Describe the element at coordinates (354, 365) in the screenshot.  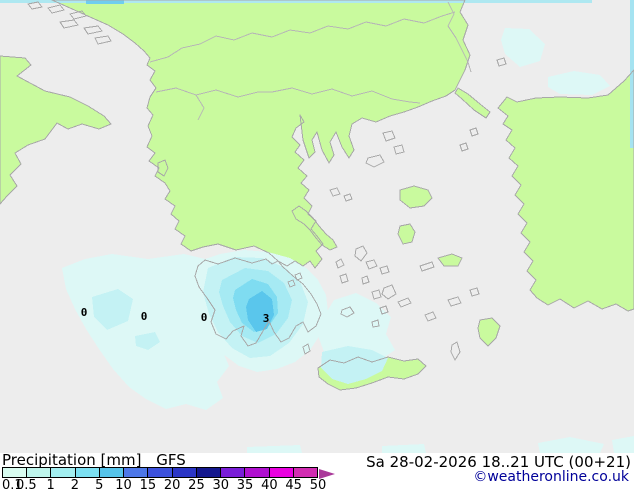
I see `precip-crete` at that location.